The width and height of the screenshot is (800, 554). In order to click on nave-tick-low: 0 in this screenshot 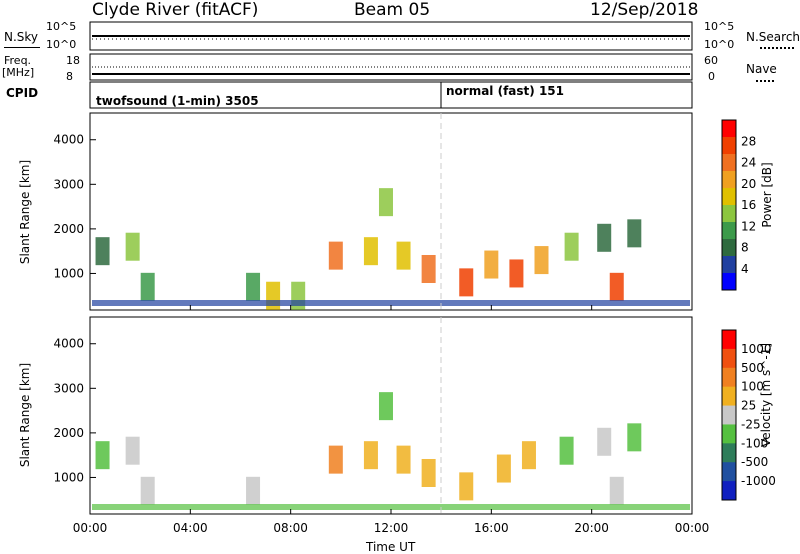, I will do `click(711, 76)`.